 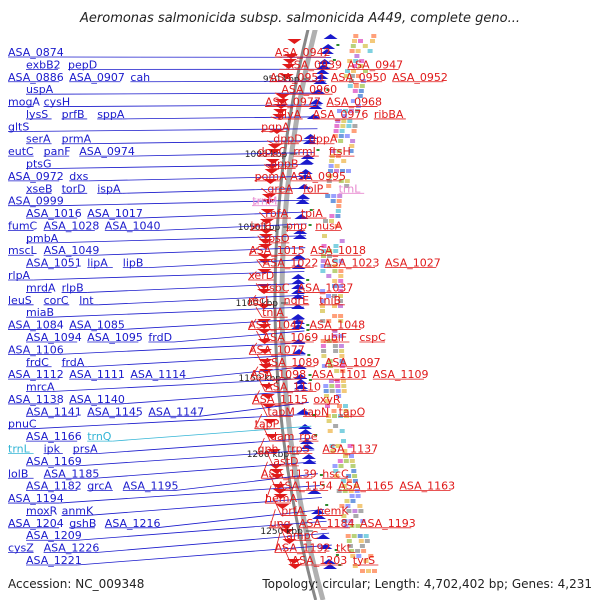 I want to click on gene-label-glya: glyA, so click(x=289, y=114).